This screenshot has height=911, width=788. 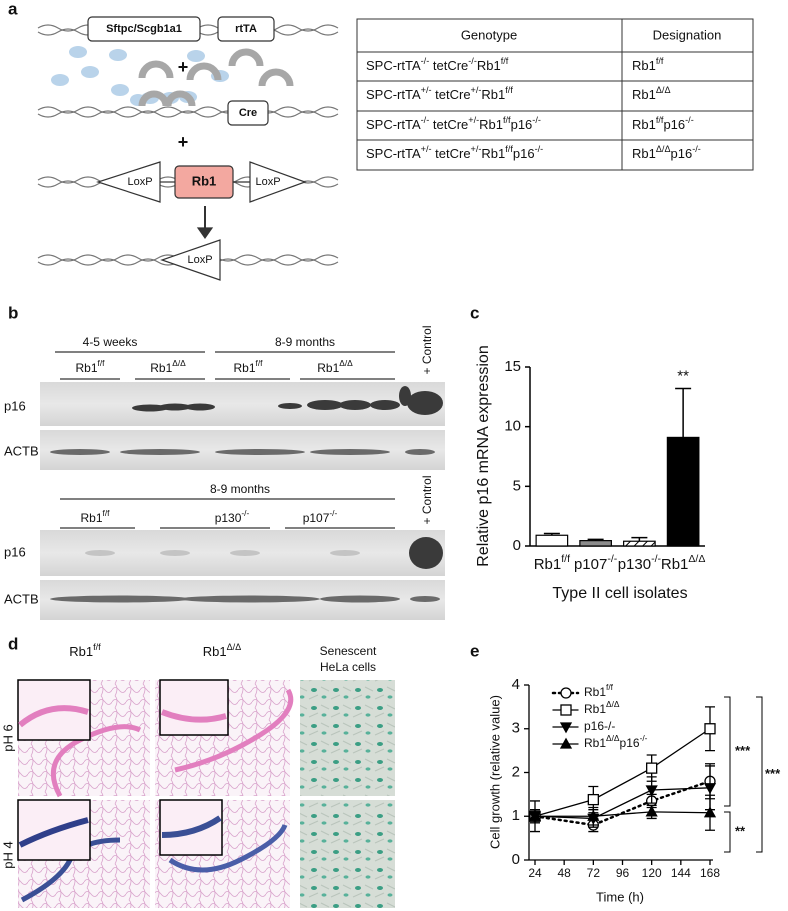 I want to click on x-tick-label: p107-/-, so click(x=596, y=563).